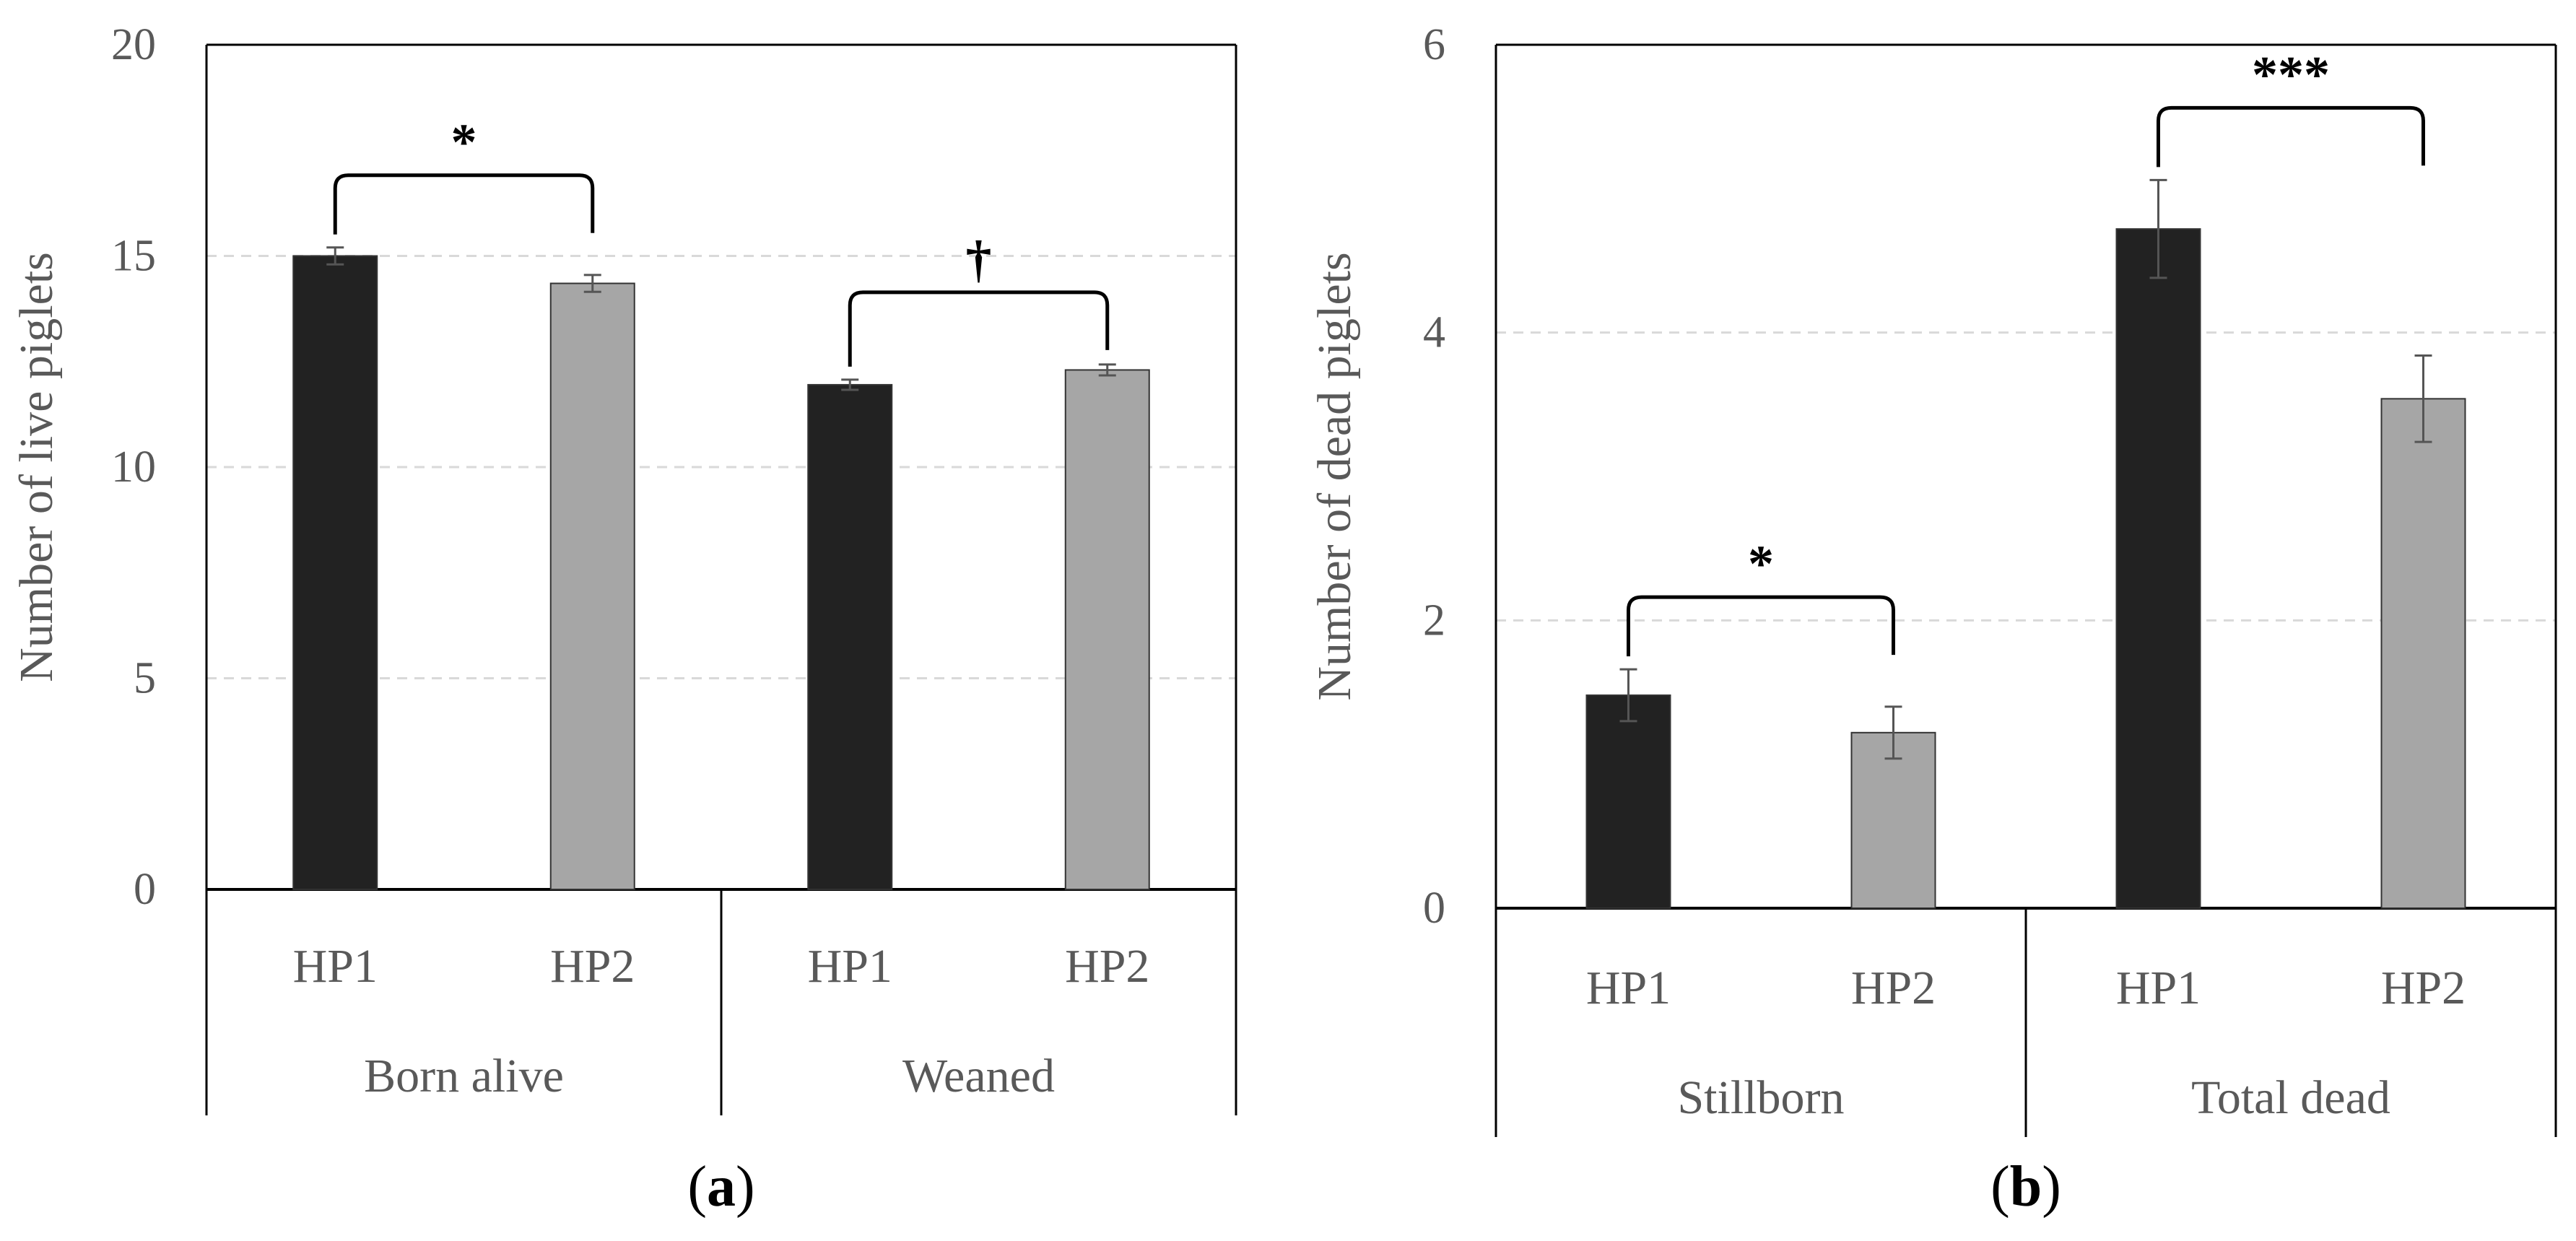 The height and width of the screenshot is (1241, 2576). I want to click on y-tick-label: 2, so click(1434, 620).